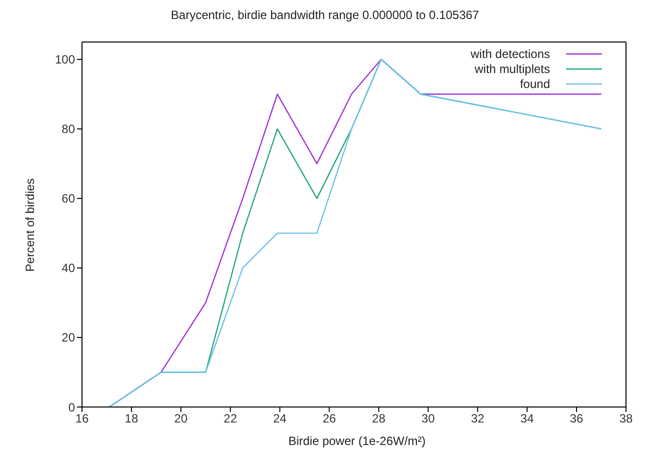 This screenshot has height=456, width=650. Describe the element at coordinates (65, 59) in the screenshot. I see `y-tick-label: 100` at that location.